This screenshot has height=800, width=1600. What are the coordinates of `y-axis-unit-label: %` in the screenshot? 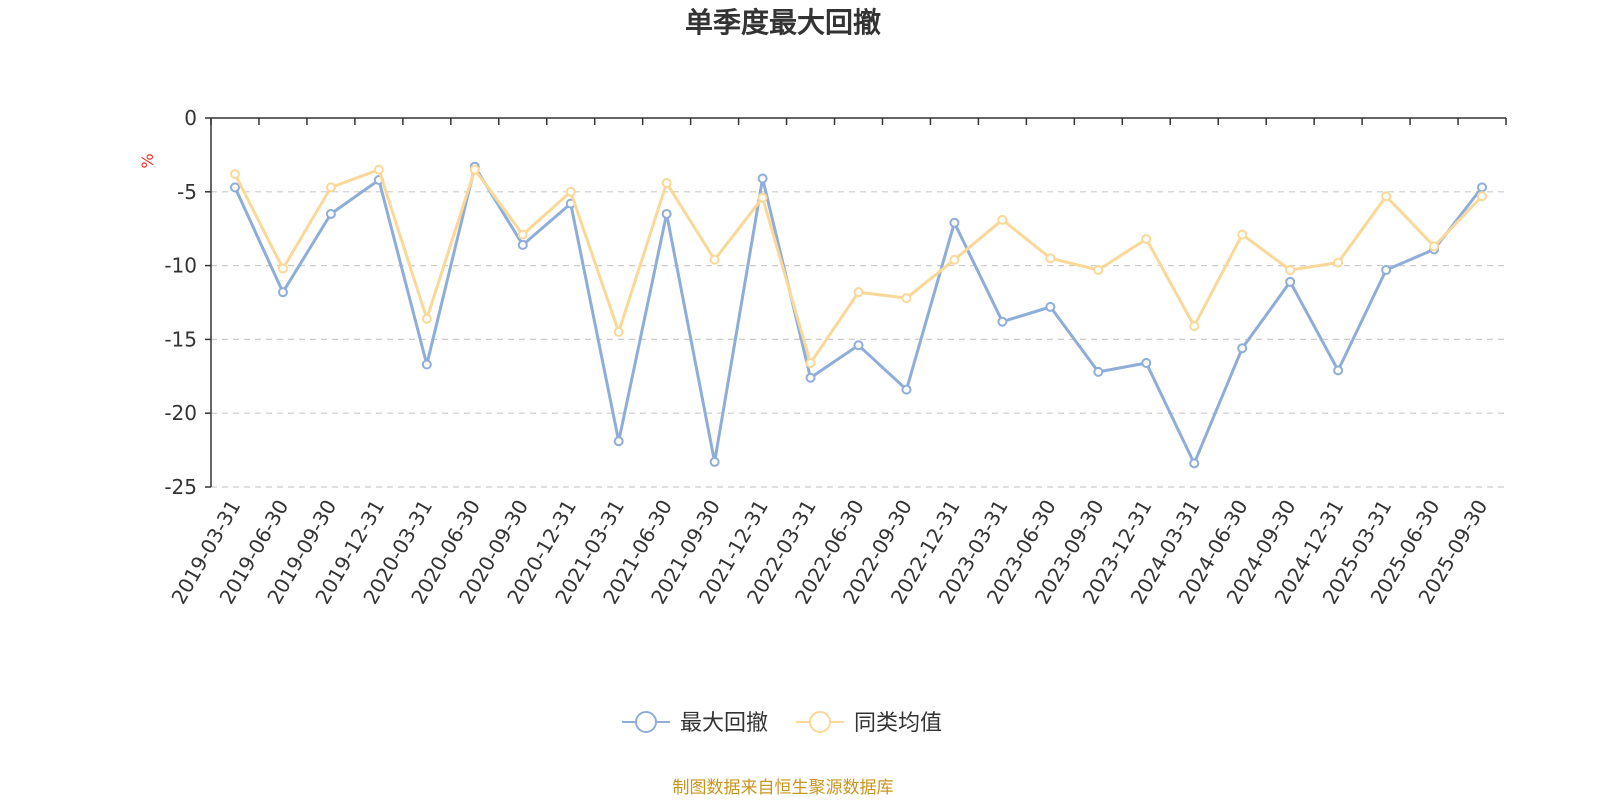 It's located at (147, 160).